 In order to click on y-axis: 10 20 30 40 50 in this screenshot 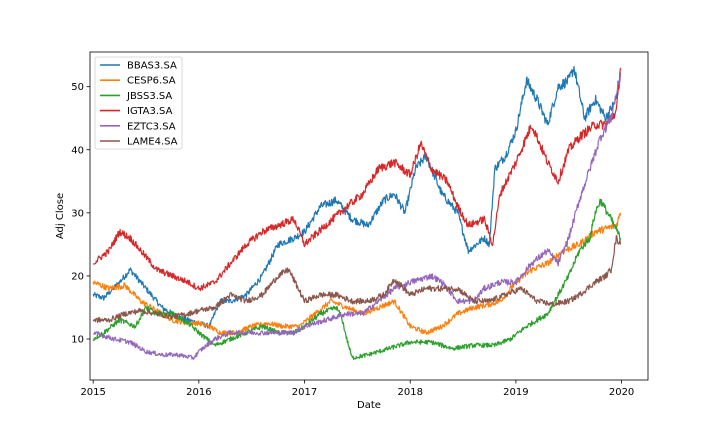, I will do `click(80, 214)`.